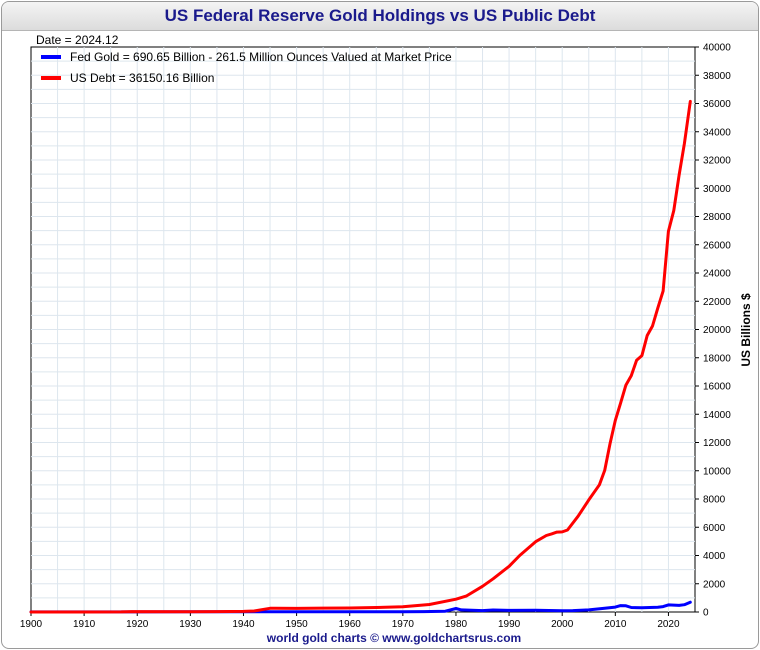 The image size is (760, 650). What do you see at coordinates (296, 624) in the screenshot?
I see `x-tick-label: 1950` at bounding box center [296, 624].